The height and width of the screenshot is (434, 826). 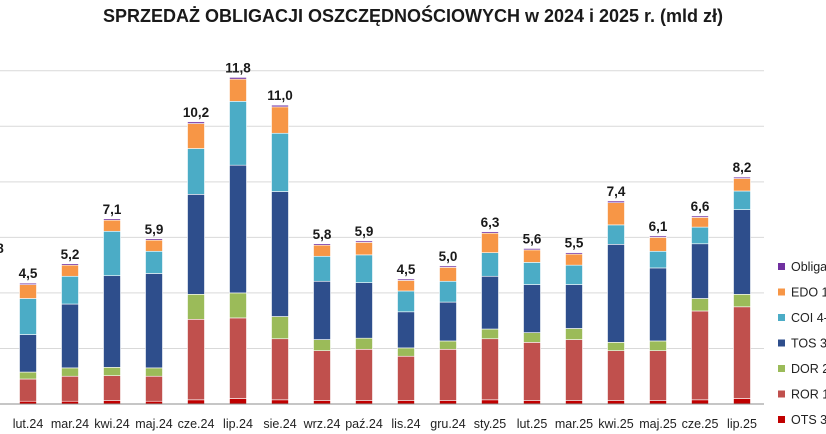 What do you see at coordinates (532, 238) in the screenshot?
I see `bar-total-label: 5,6` at bounding box center [532, 238].